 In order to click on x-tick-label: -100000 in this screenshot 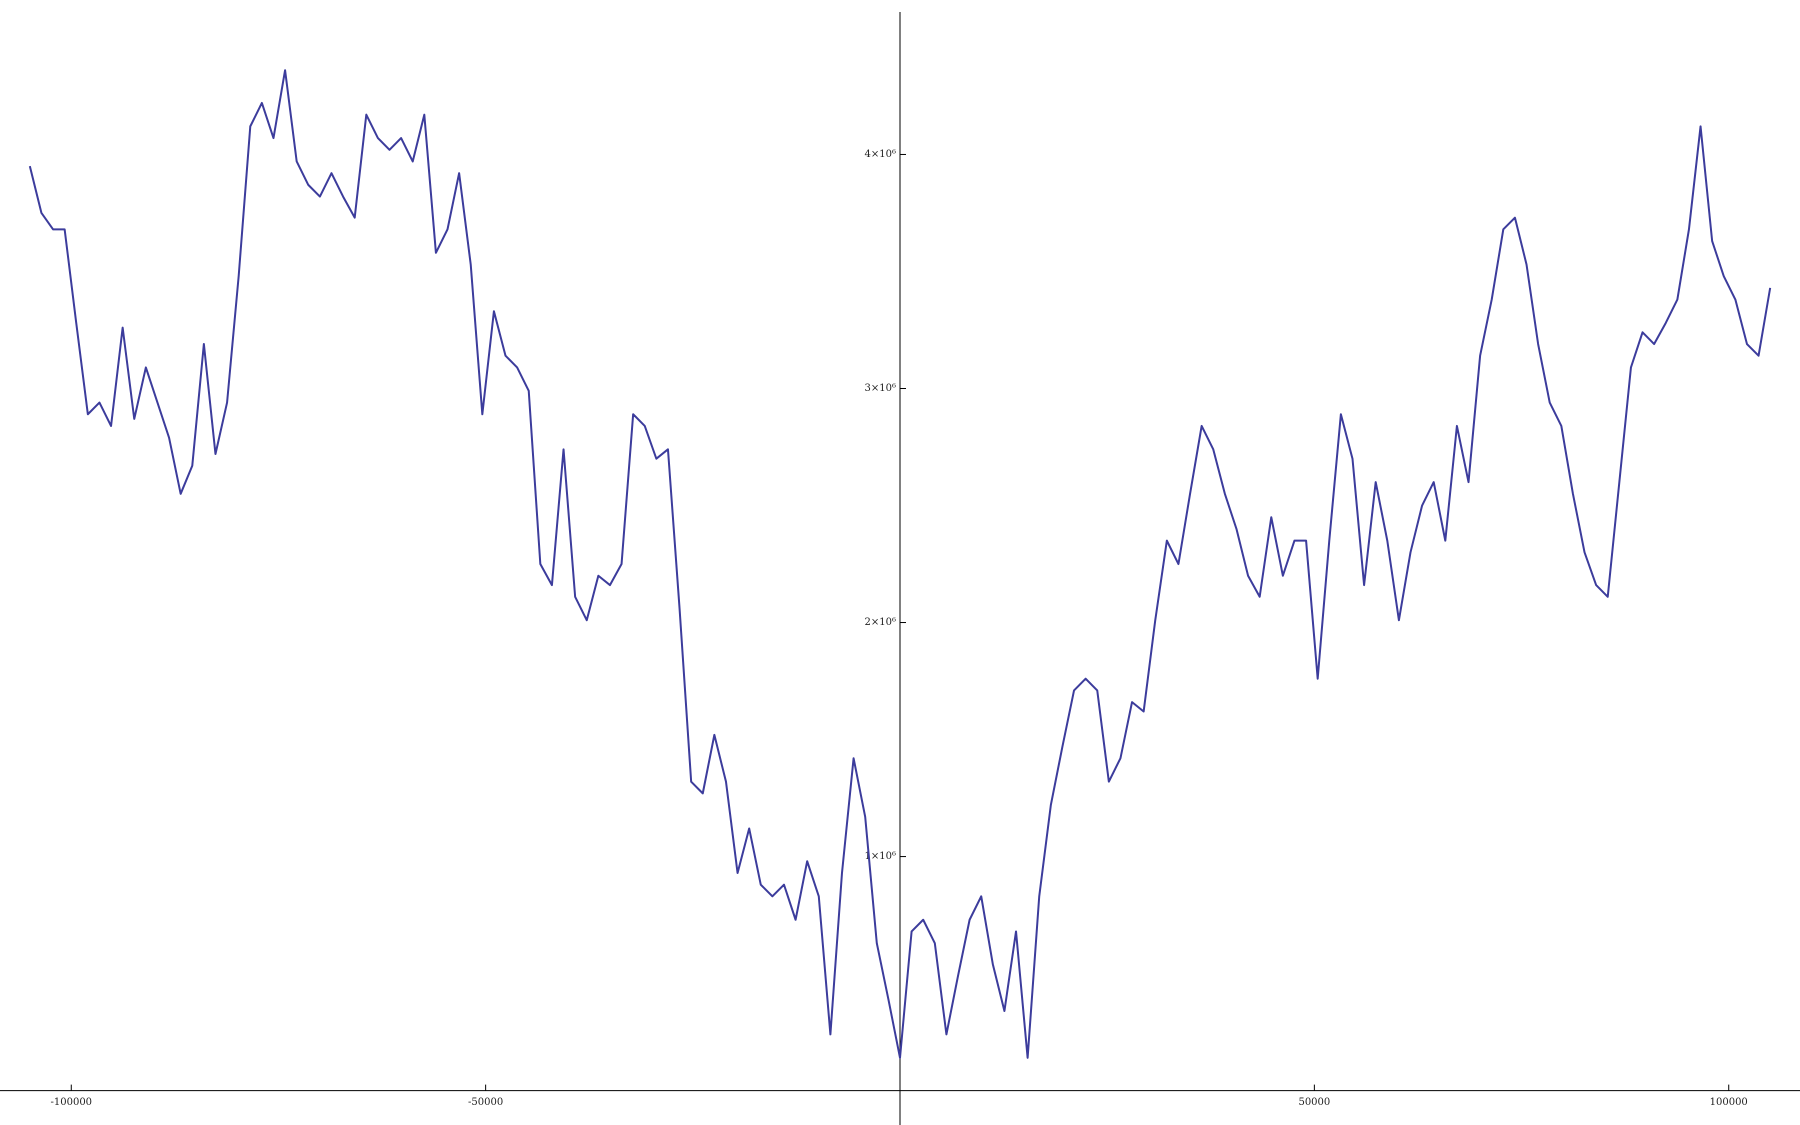, I will do `click(71, 1102)`.